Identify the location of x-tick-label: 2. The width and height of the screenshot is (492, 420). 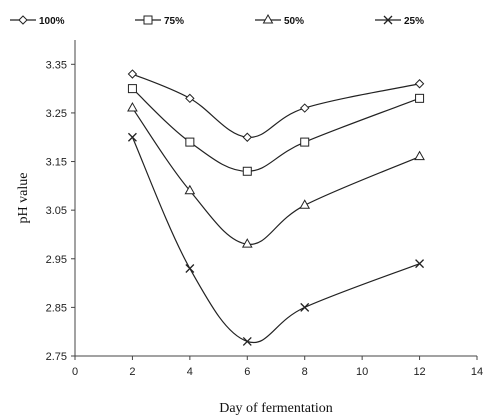
(132, 372).